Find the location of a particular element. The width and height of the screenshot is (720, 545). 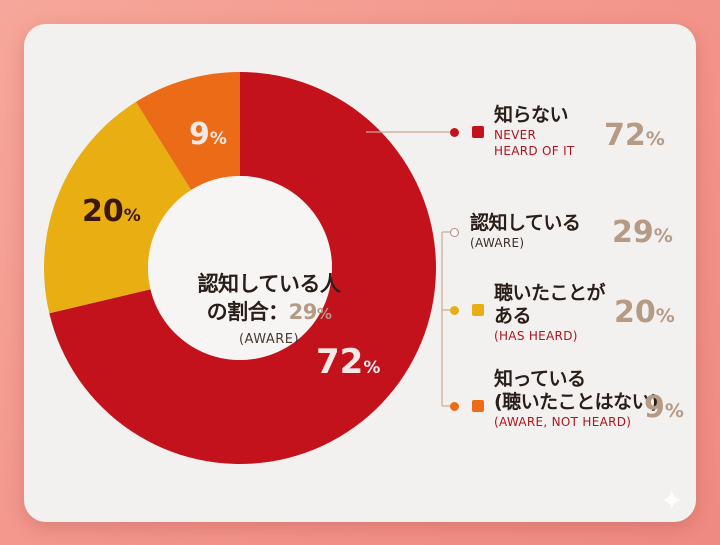

legend-dot-never-heard is located at coordinates (454, 132).